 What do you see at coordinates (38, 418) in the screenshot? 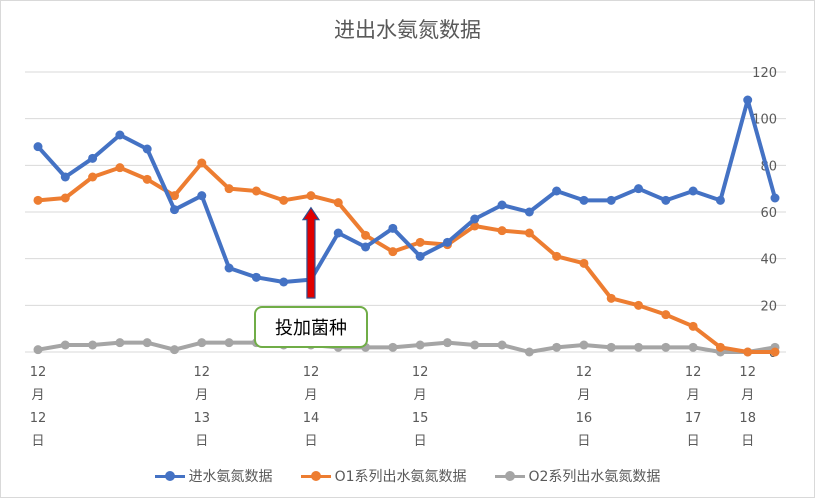
I see `x-tick-label-0-2: 12` at bounding box center [38, 418].